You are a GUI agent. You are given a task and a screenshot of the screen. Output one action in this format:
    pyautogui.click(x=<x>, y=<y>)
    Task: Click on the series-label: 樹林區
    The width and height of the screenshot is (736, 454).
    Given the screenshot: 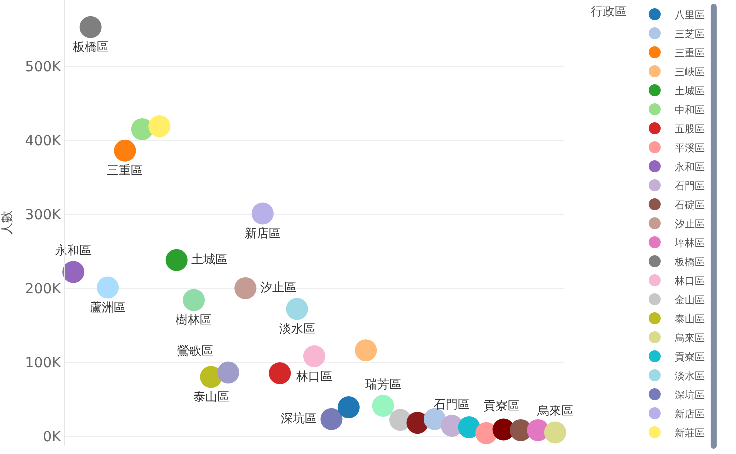 What is the action you would take?
    pyautogui.click(x=194, y=320)
    